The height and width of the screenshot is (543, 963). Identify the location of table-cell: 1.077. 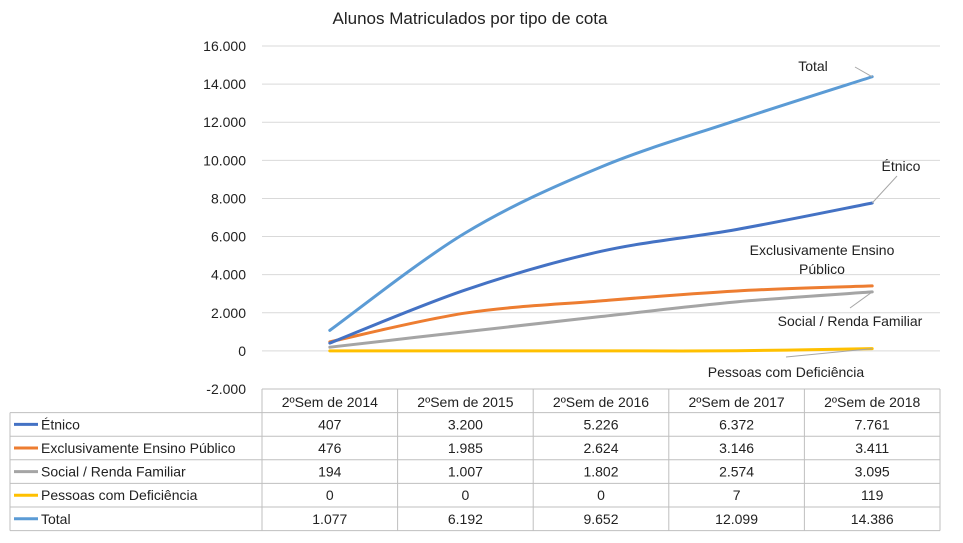
(329, 519).